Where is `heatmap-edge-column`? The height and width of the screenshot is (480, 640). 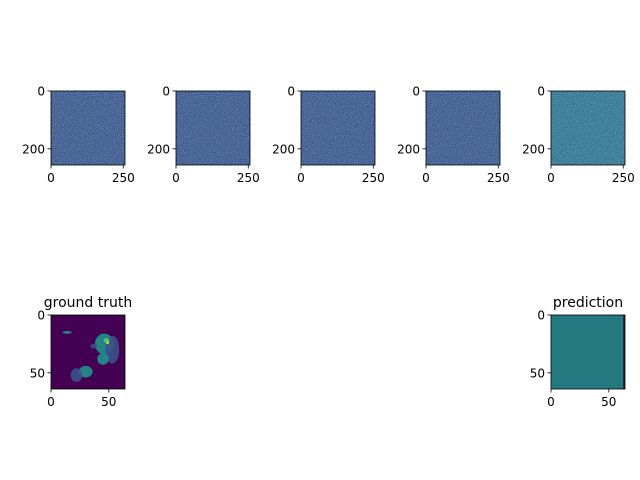 heatmap-edge-column is located at coordinates (624, 352).